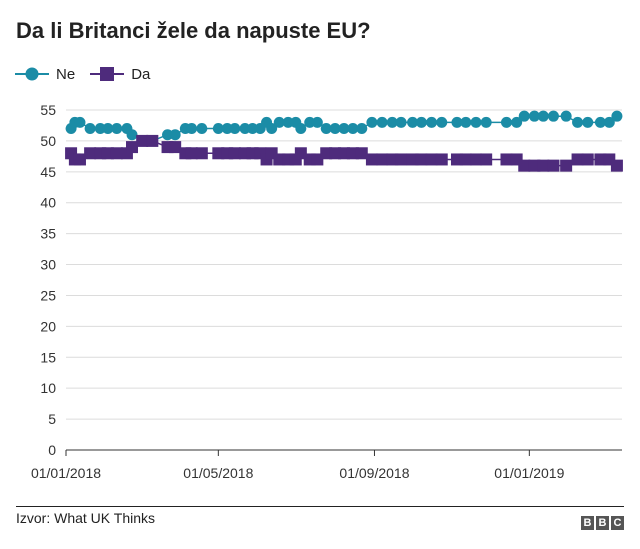 This screenshot has height=549, width=640. Describe the element at coordinates (141, 74) in the screenshot. I see `legend-label-da: Da` at that location.